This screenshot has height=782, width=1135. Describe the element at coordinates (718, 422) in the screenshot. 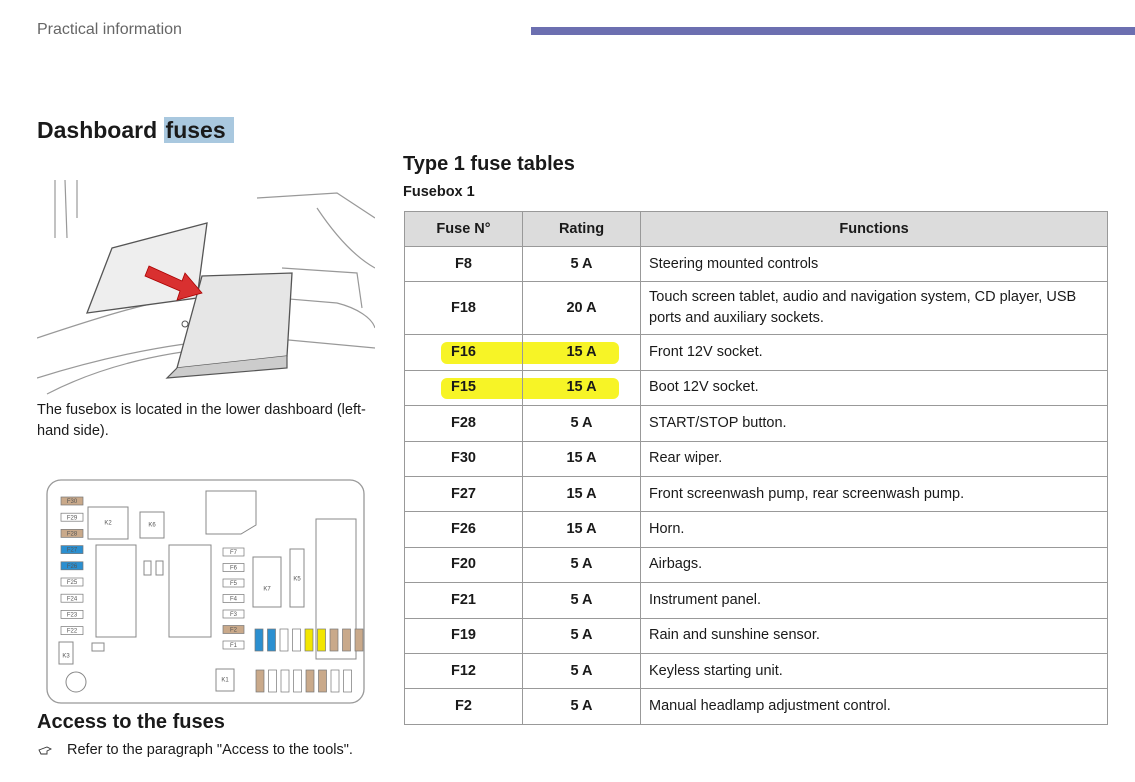

I see `function-cell-text: START/STOP button.` at that location.